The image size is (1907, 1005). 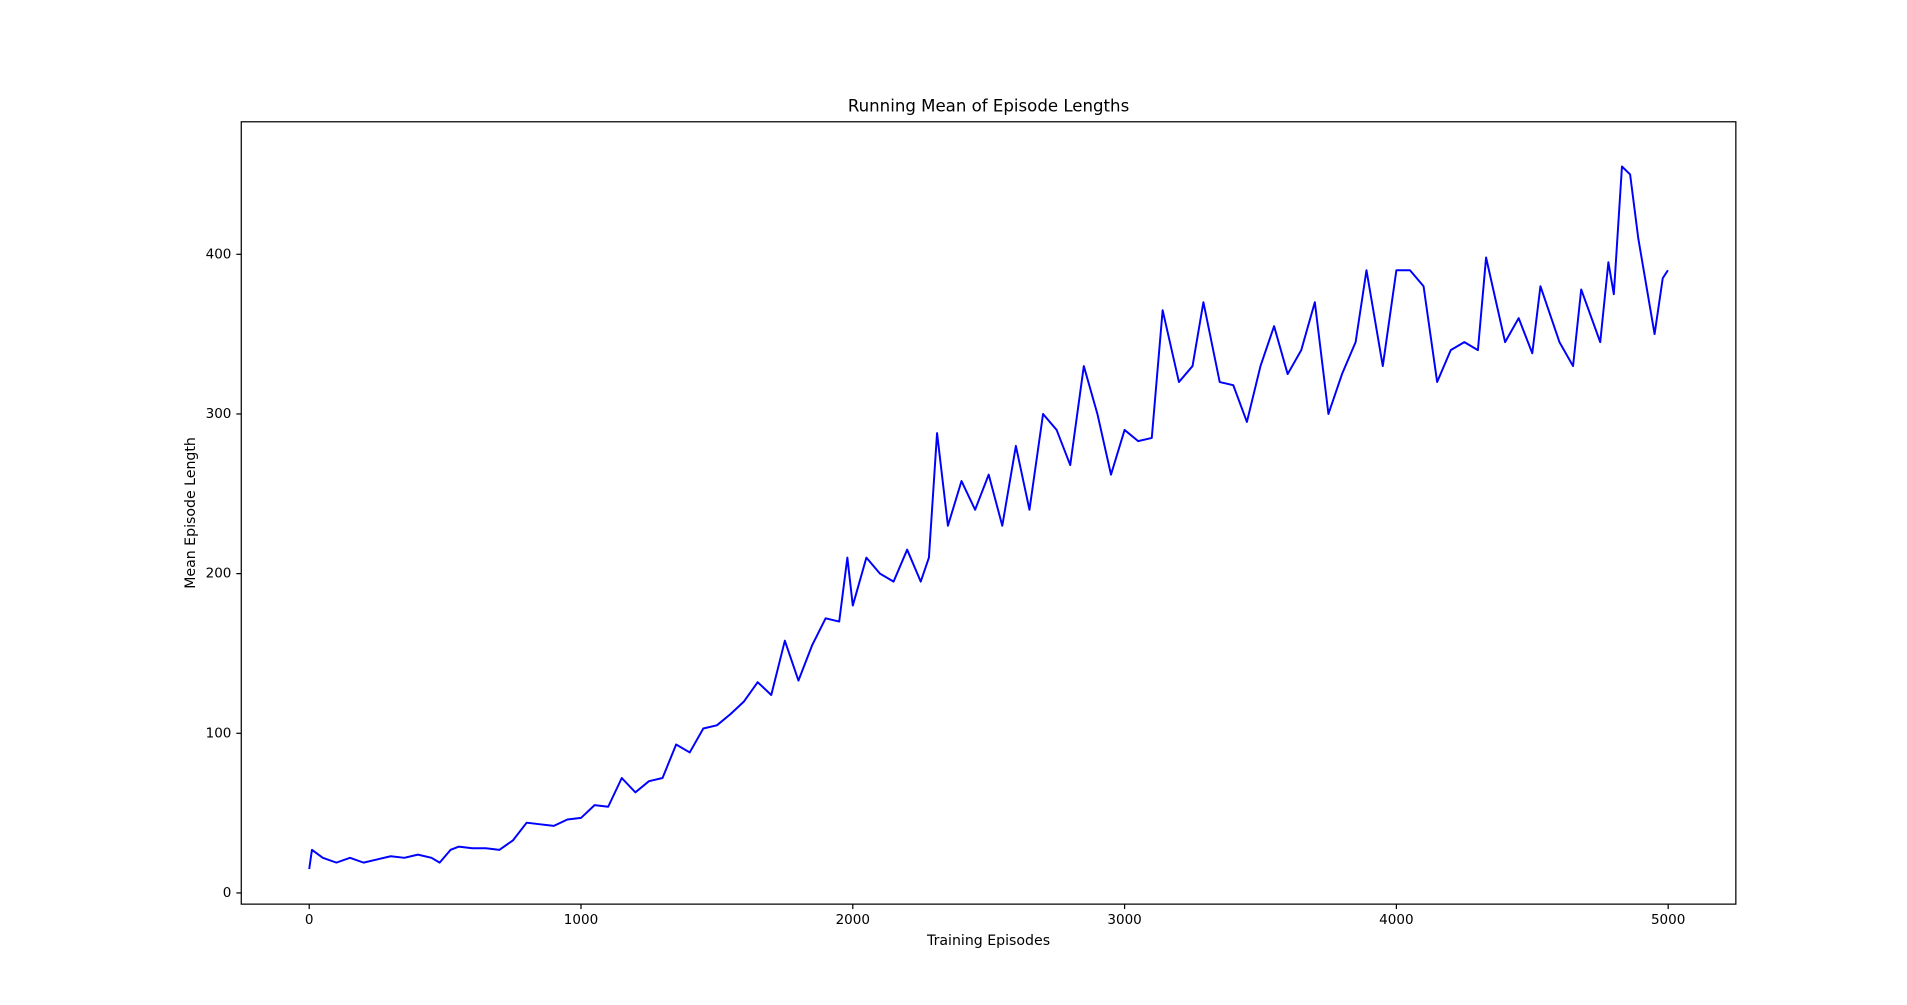 What do you see at coordinates (1124, 920) in the screenshot?
I see `x-tick-label: 3000` at bounding box center [1124, 920].